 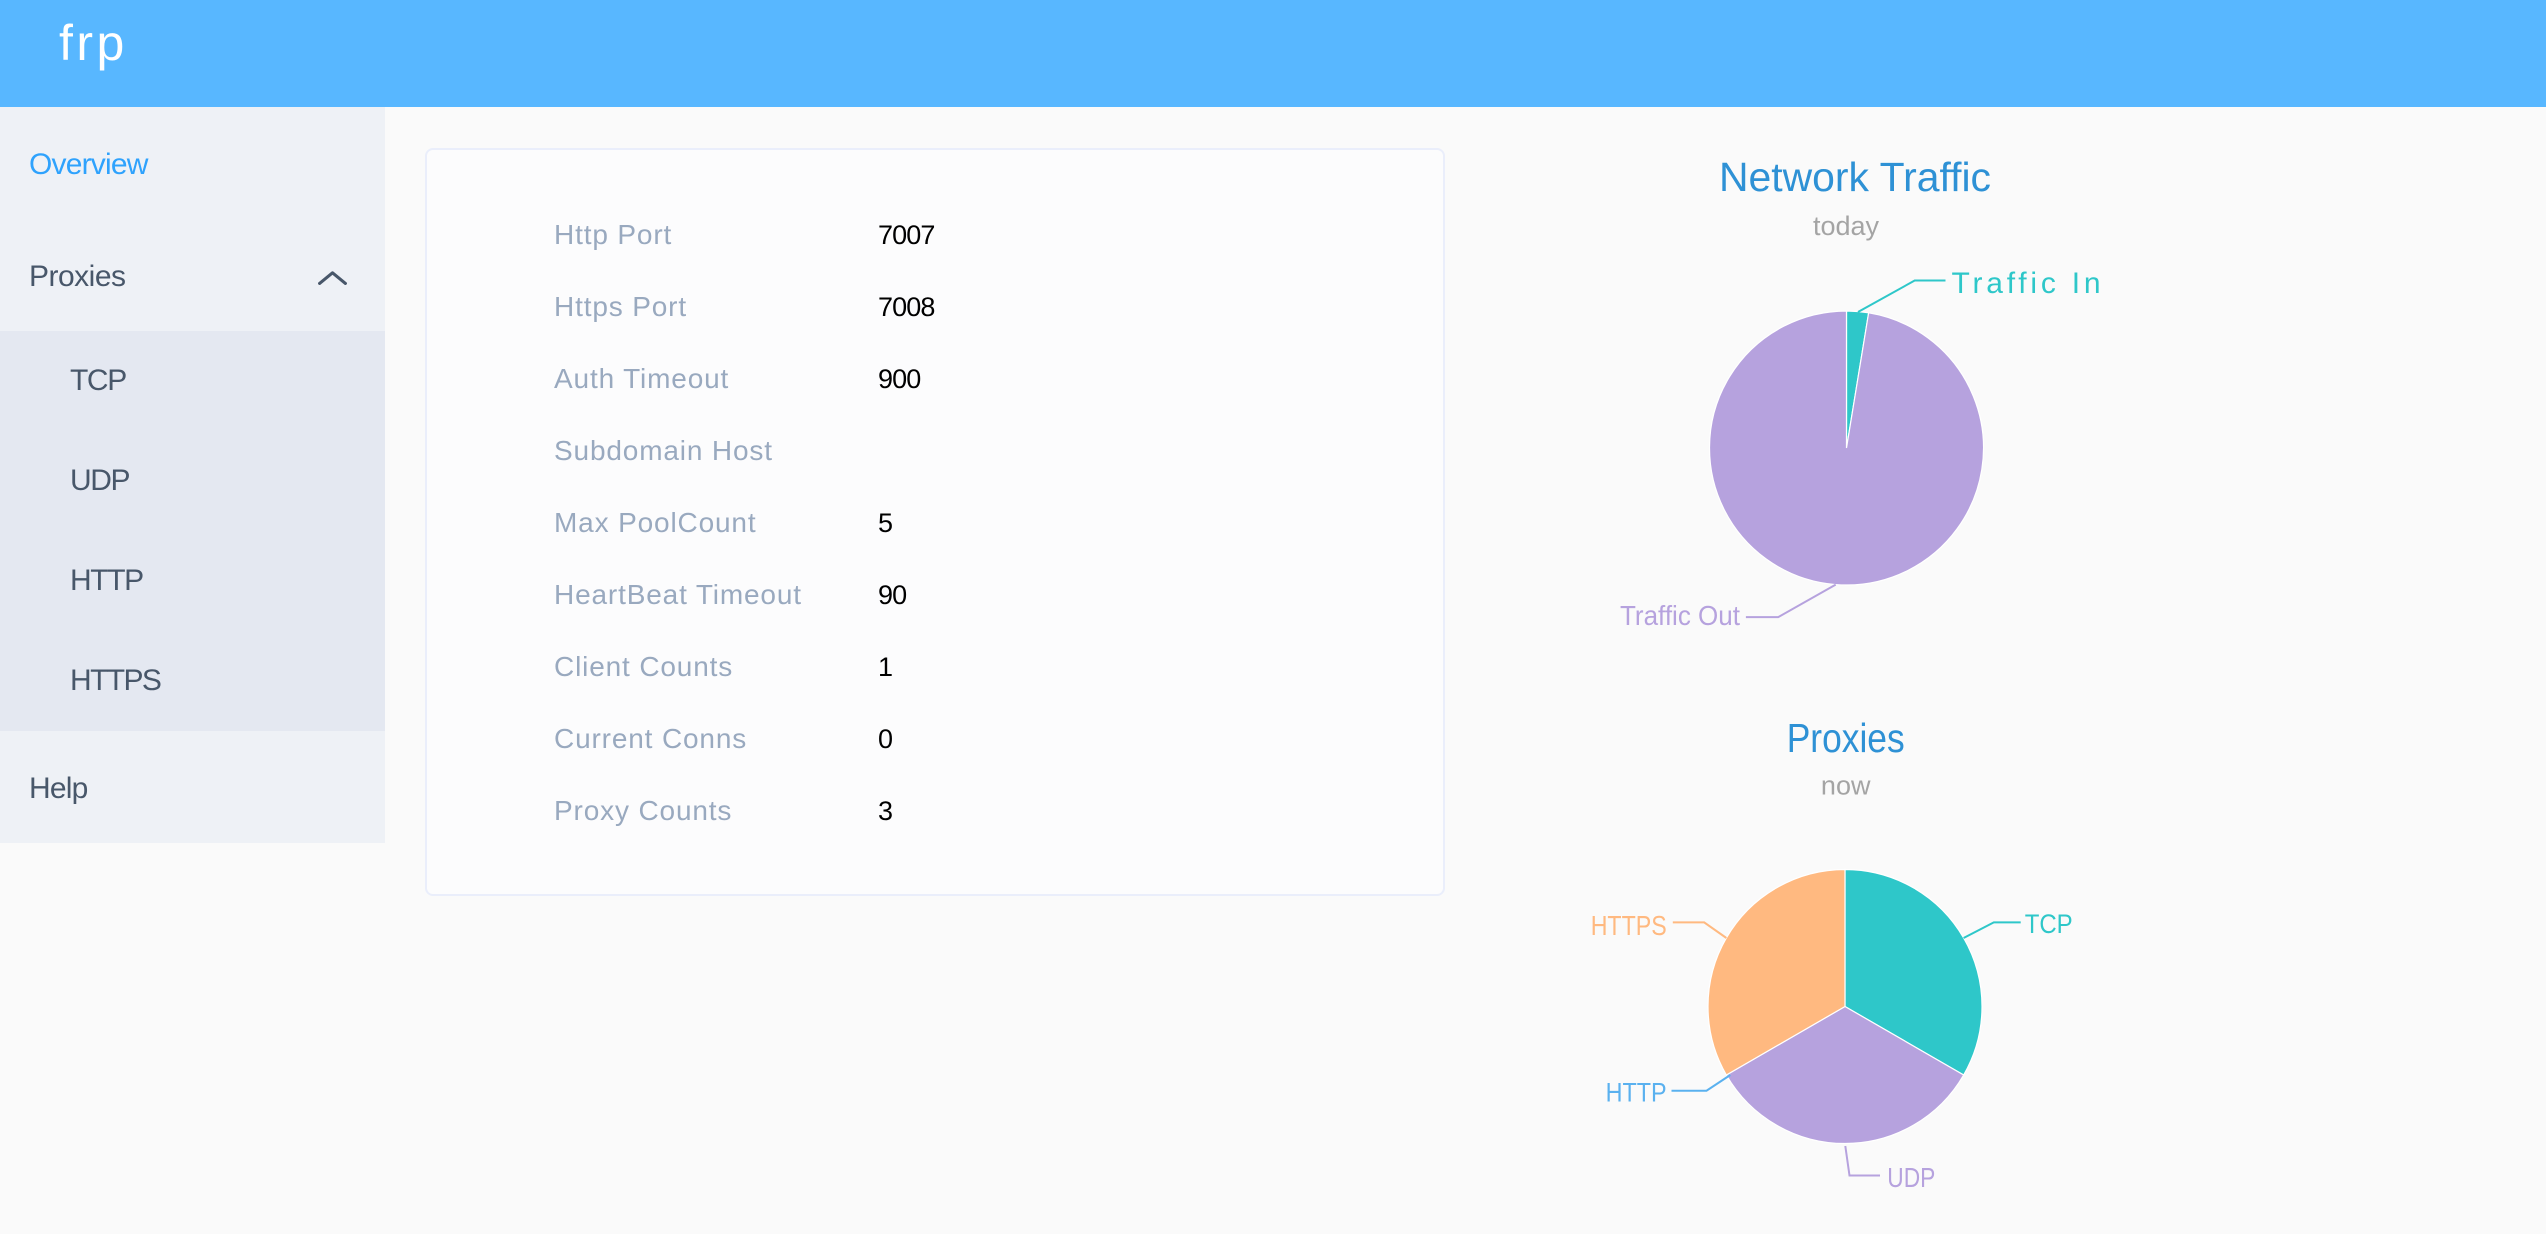 What do you see at coordinates (1846, 786) in the screenshot?
I see `svg-text: now` at bounding box center [1846, 786].